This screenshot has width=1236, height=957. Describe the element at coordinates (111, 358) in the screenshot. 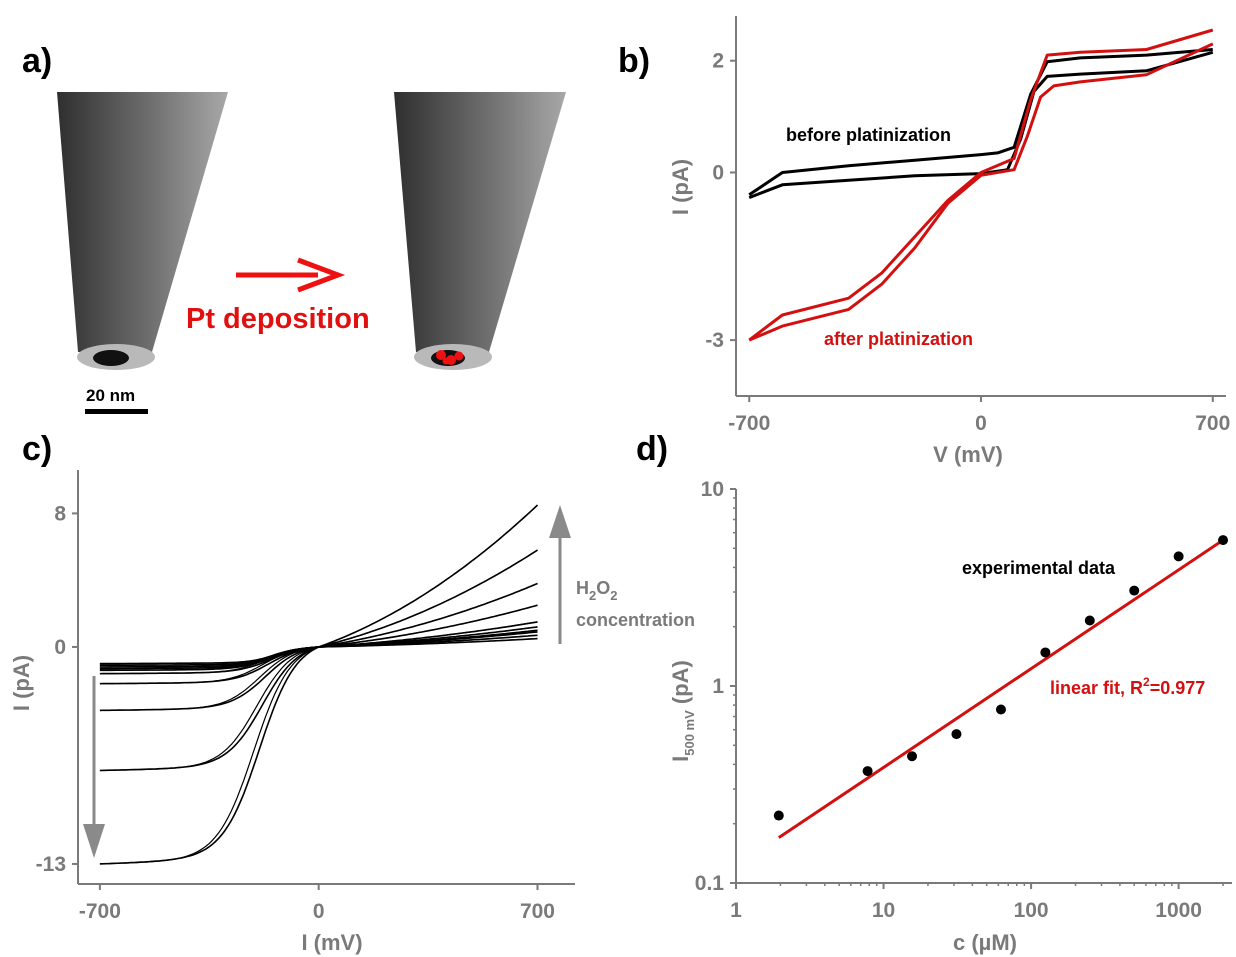

I see `pipette-orifice-before` at that location.